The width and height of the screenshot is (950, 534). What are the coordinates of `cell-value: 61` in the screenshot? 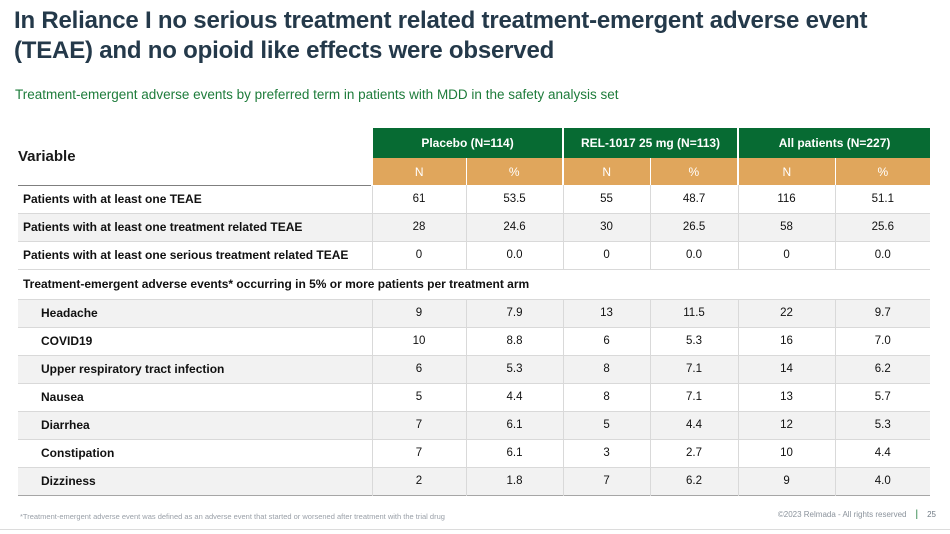 It's located at (418, 199).